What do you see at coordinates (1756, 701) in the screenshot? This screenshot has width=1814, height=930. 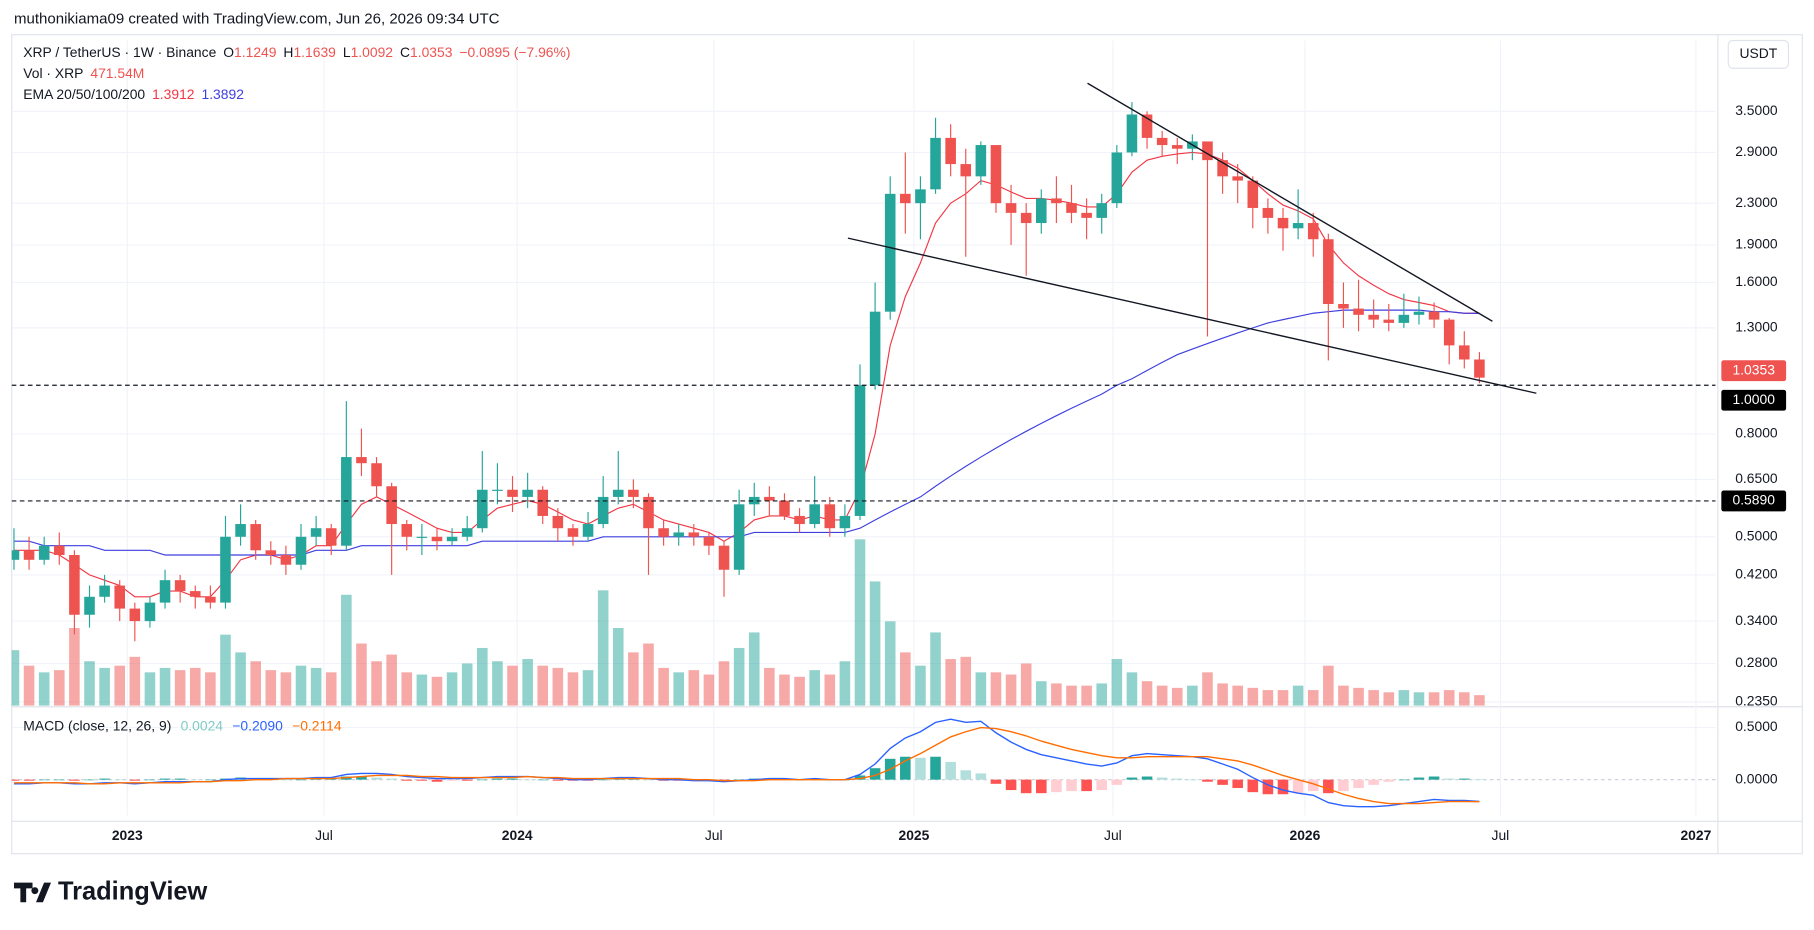 I see `y-tick-label: 0.2350` at bounding box center [1756, 701].